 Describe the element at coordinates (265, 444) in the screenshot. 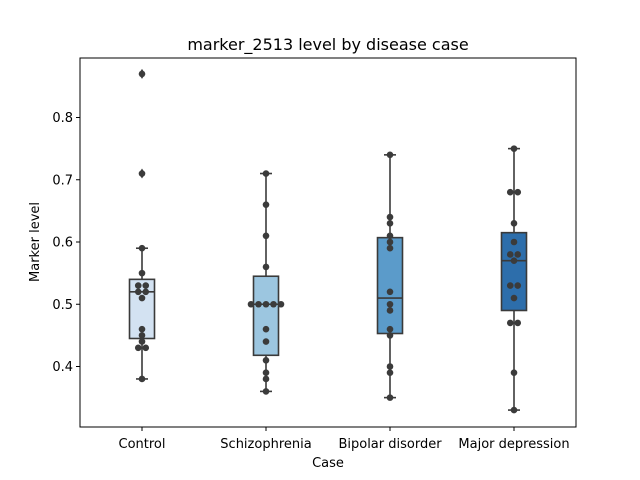

I see `x-tick-label: Schizophrenia` at that location.